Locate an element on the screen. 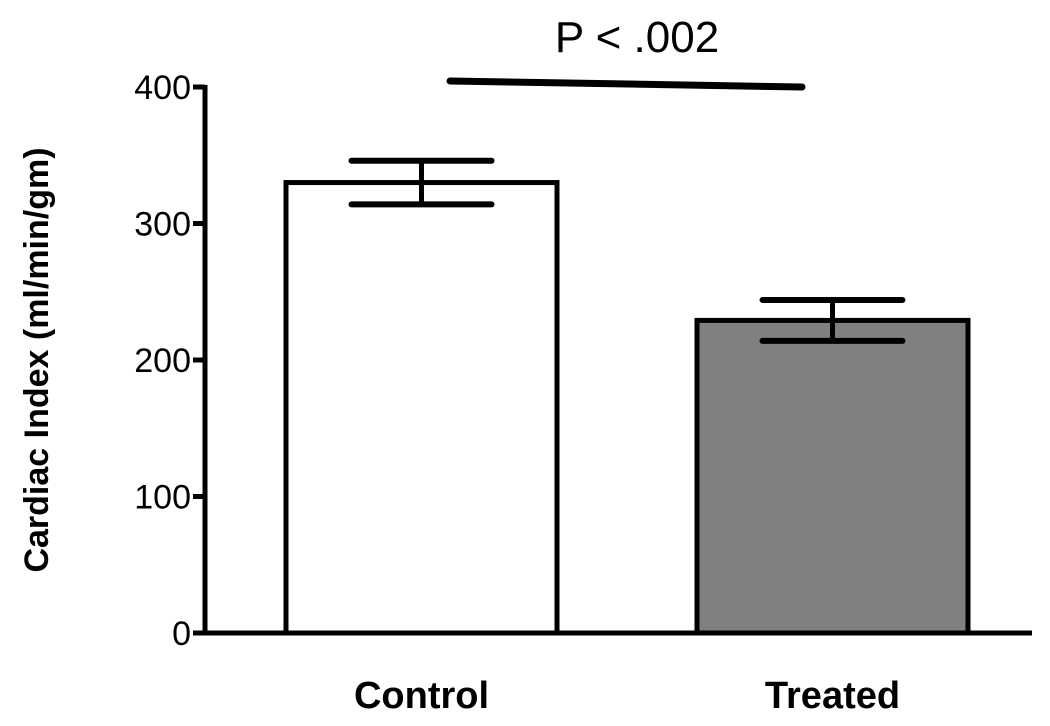  significance-label: P < .002 is located at coordinates (637, 37).